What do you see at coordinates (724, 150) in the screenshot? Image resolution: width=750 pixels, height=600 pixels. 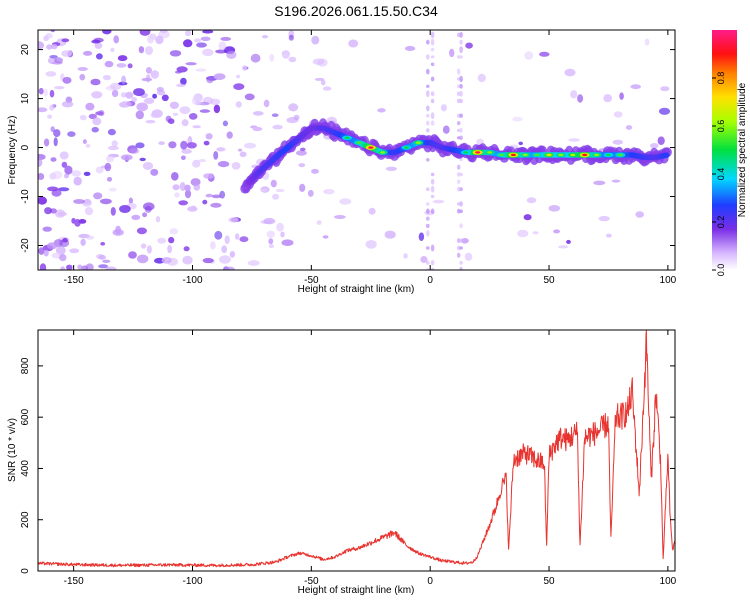 I see `colorbar-gradient` at bounding box center [724, 150].